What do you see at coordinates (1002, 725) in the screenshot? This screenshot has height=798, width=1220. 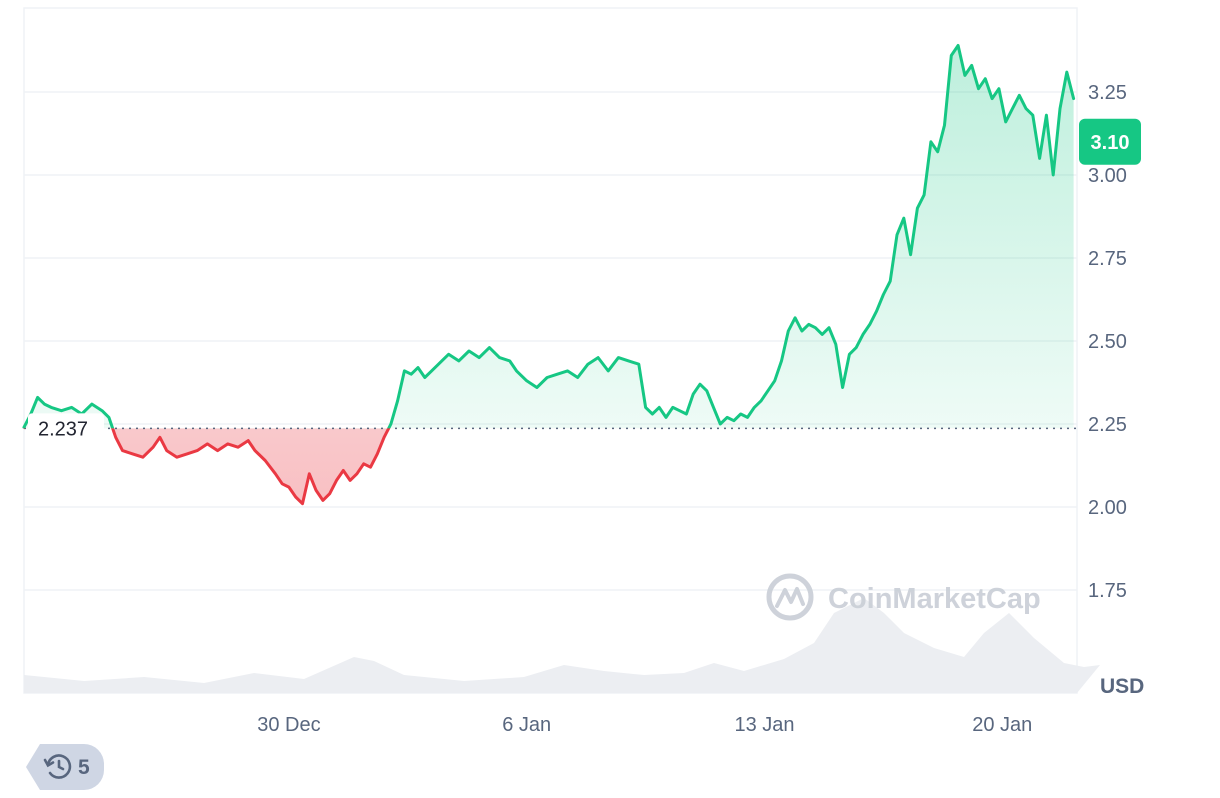 I see `x-tick-label: 20 Jan` at bounding box center [1002, 725].